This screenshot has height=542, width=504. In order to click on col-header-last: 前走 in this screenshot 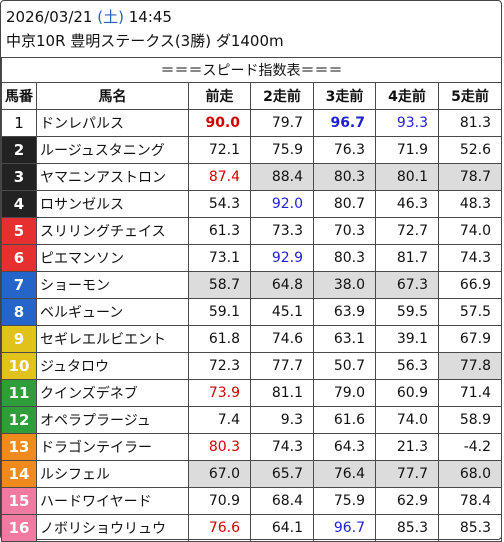, I will do `click(219, 96)`.